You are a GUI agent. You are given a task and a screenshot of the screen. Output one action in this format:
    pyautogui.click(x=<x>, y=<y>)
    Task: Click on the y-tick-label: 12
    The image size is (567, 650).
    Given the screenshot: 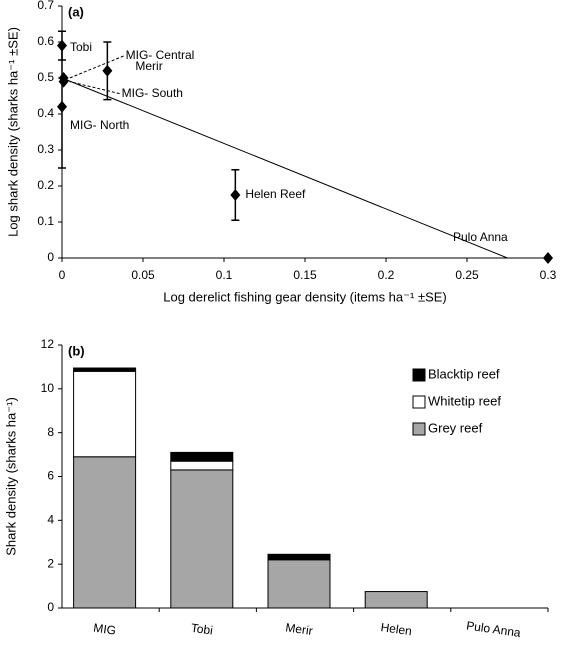 What is the action you would take?
    pyautogui.click(x=48, y=344)
    